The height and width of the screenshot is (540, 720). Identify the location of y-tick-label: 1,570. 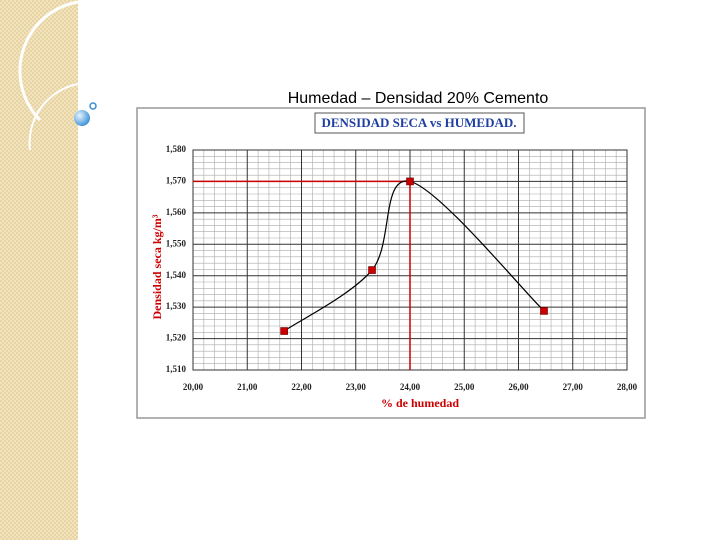
(176, 180).